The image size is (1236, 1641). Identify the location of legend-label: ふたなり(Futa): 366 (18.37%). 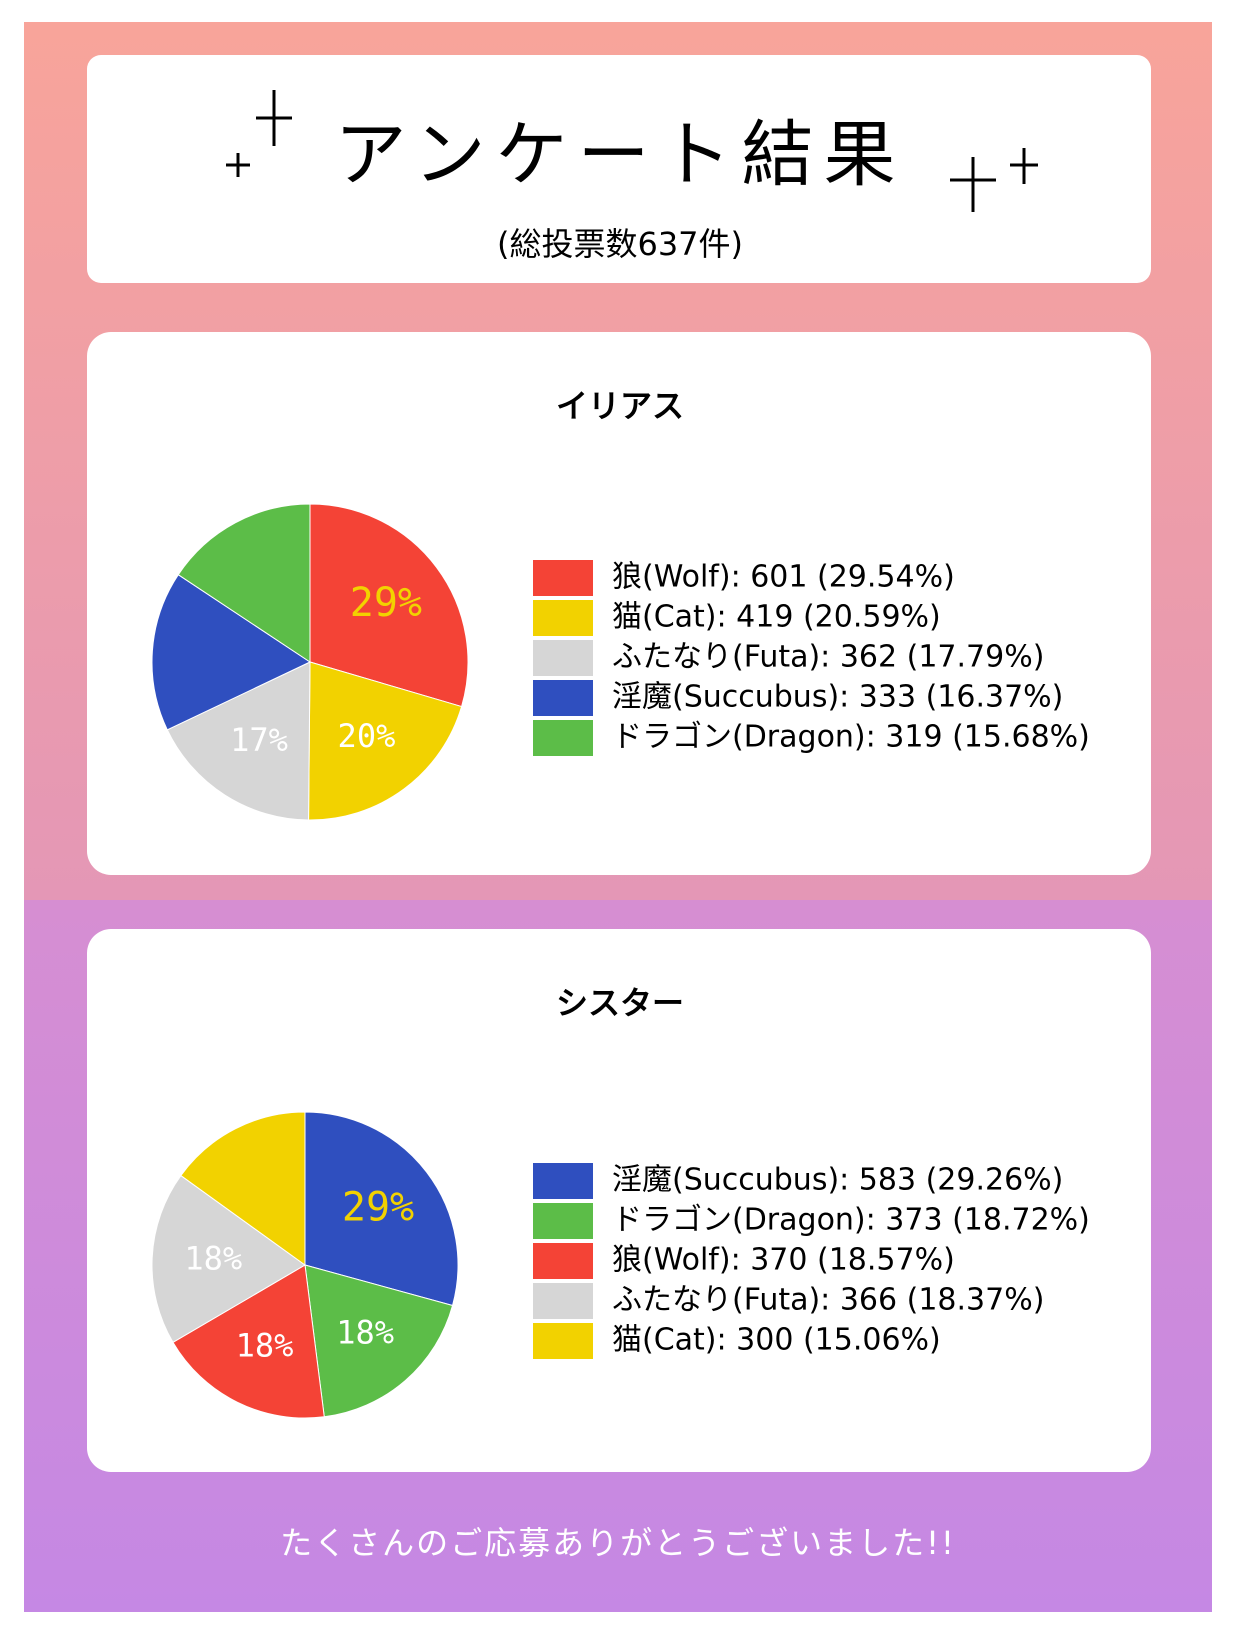
(828, 1300).